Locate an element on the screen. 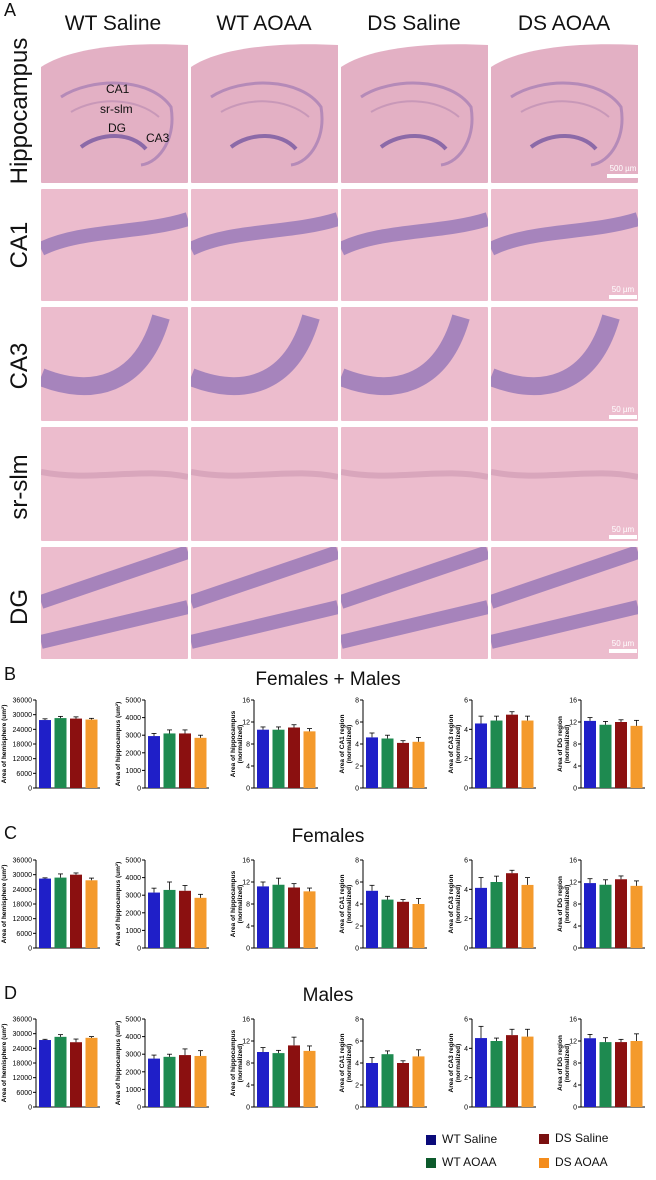 Image resolution: width=656 pixels, height=1180 pixels. chart-3-6-bar-wt-aoaa is located at coordinates (605, 1074).